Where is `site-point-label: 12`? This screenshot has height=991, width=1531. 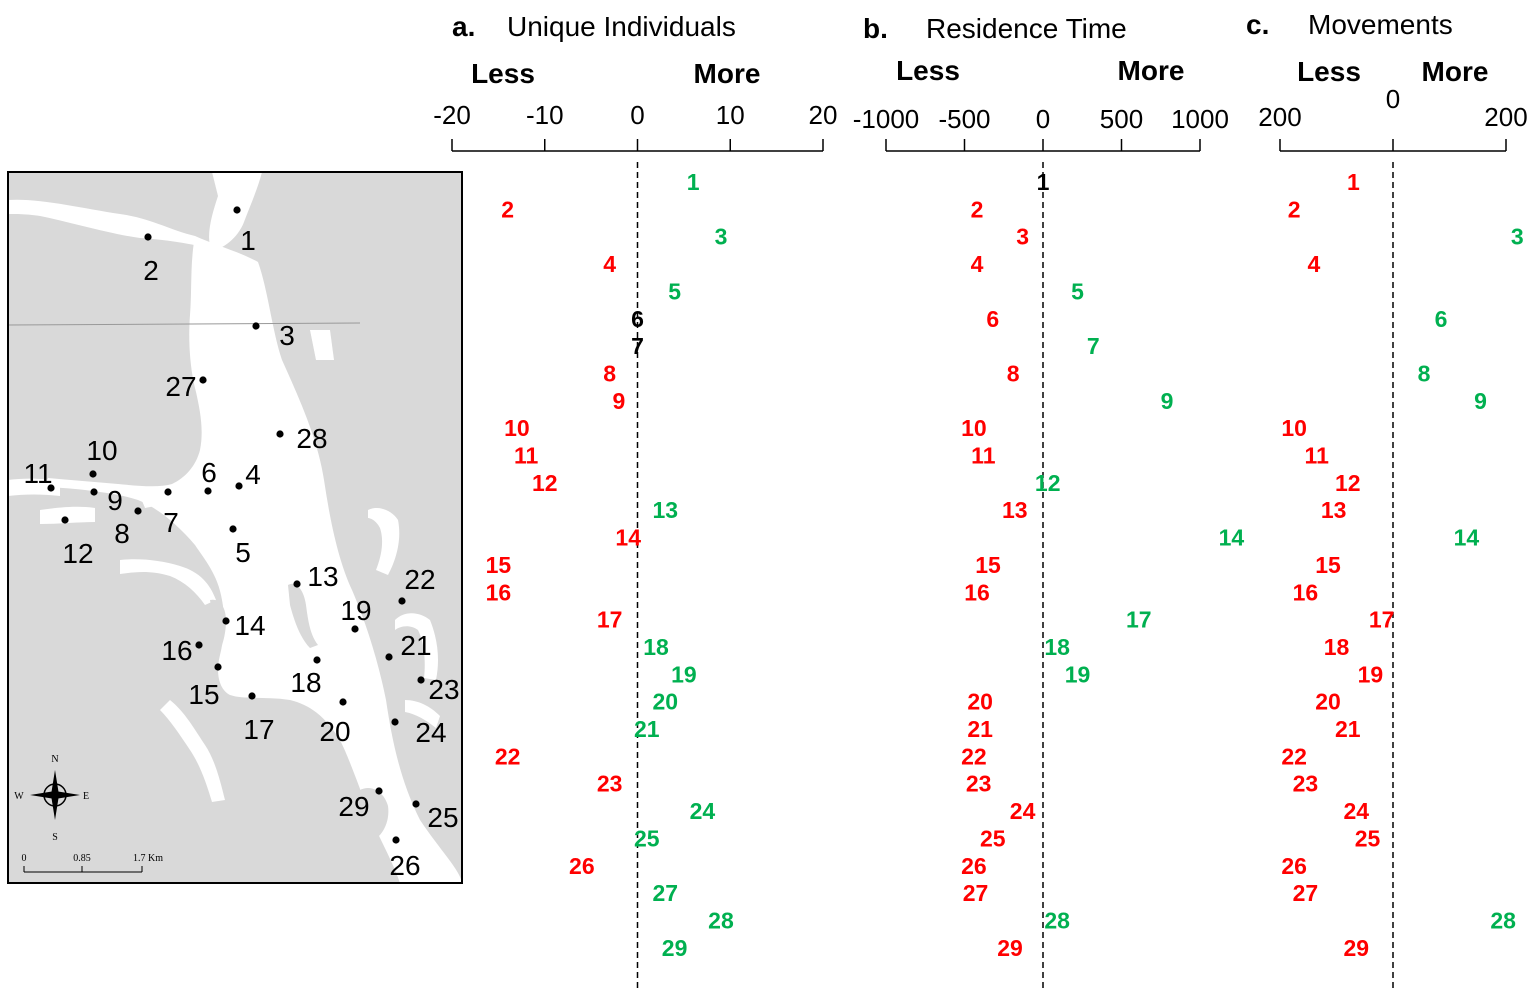
site-point-label: 12 is located at coordinates (545, 483).